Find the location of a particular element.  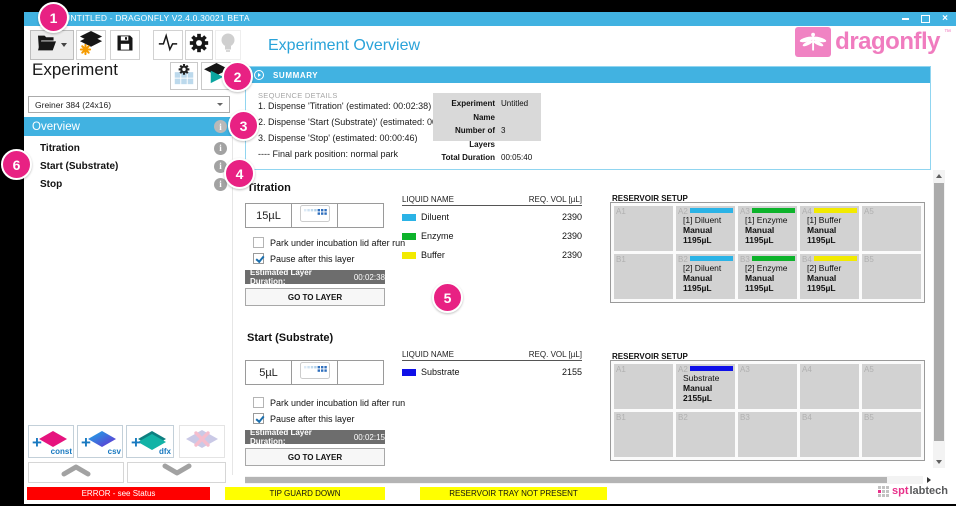

add-csv-layer-icon: + csv is located at coordinates (101, 443).